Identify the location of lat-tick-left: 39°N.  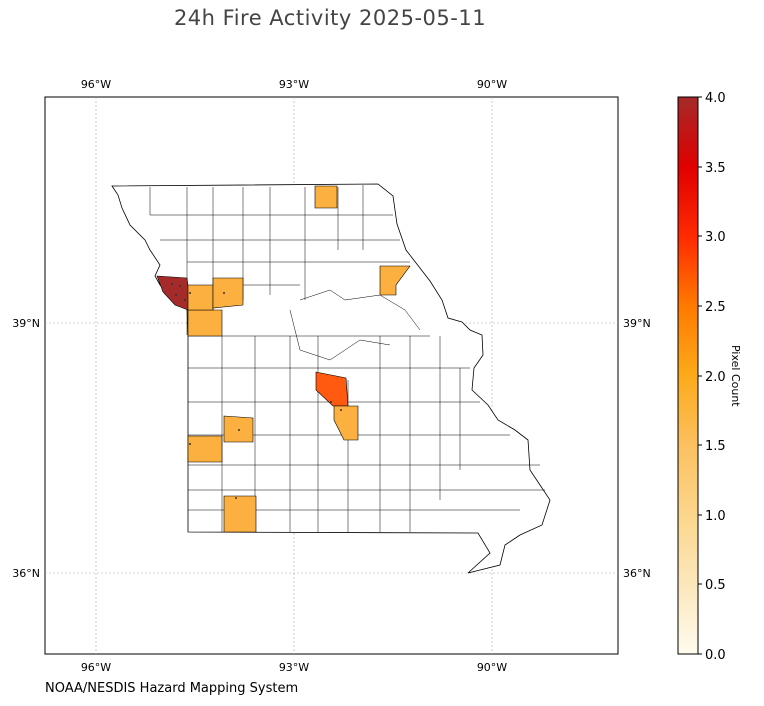
(26, 323).